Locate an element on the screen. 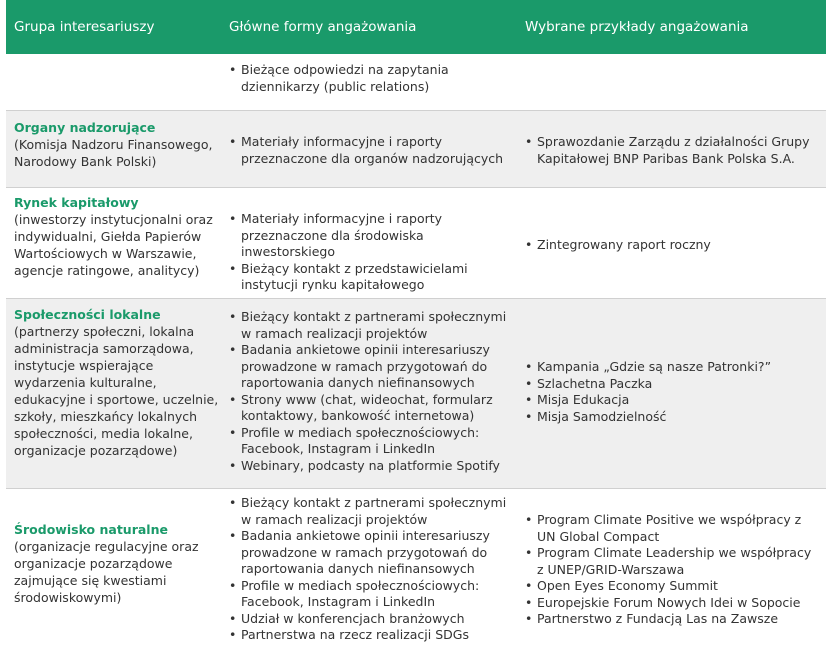  group-title: Organy nadzorujące is located at coordinates (85, 127).